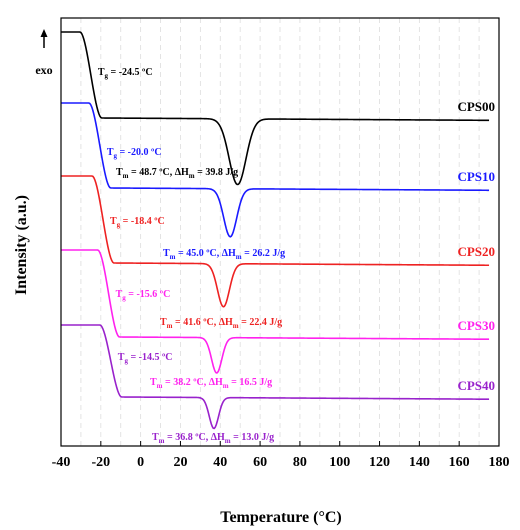 The width and height of the screenshot is (520, 530). I want to click on tm-label: Tm = 45.0 ºC, ΔHm = 26.2 J/g, so click(224, 254).